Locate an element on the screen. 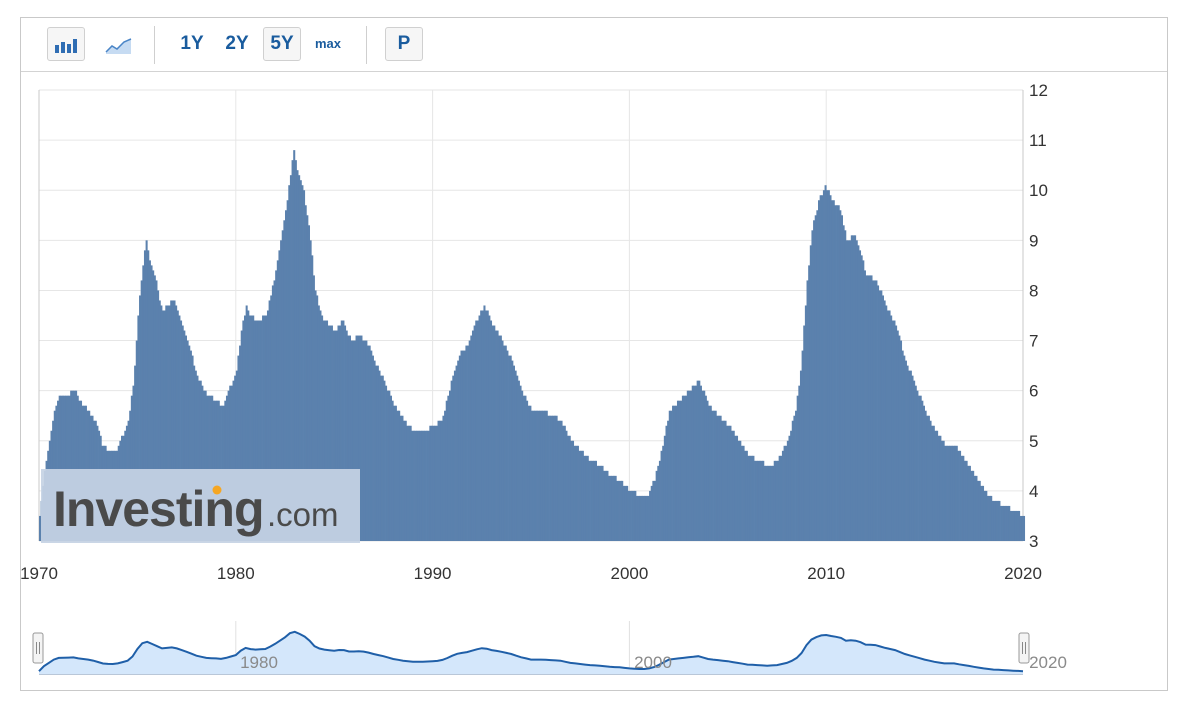 The width and height of the screenshot is (1200, 709). range-button-max: max is located at coordinates (328, 43).